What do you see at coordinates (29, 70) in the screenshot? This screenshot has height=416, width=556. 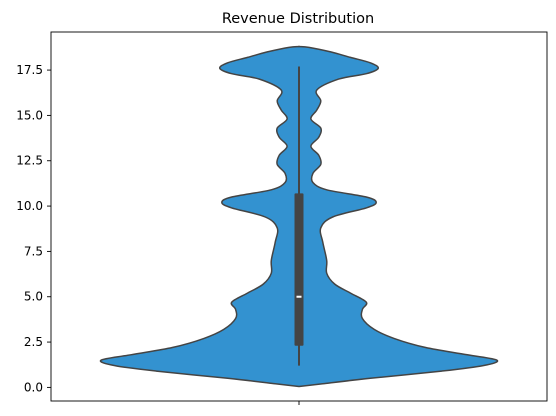 I see `y-tick-label: 17.5` at bounding box center [29, 70].